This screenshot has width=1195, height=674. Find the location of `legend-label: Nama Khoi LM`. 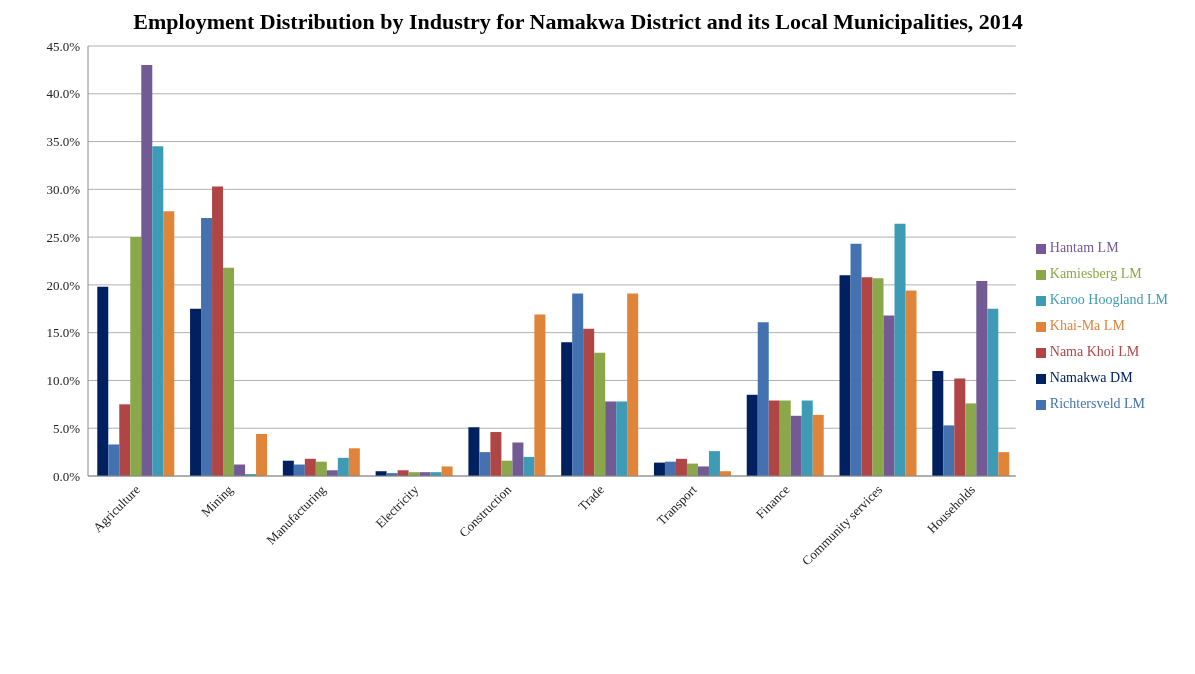

legend-label: Nama Khoi LM is located at coordinates (1094, 351).